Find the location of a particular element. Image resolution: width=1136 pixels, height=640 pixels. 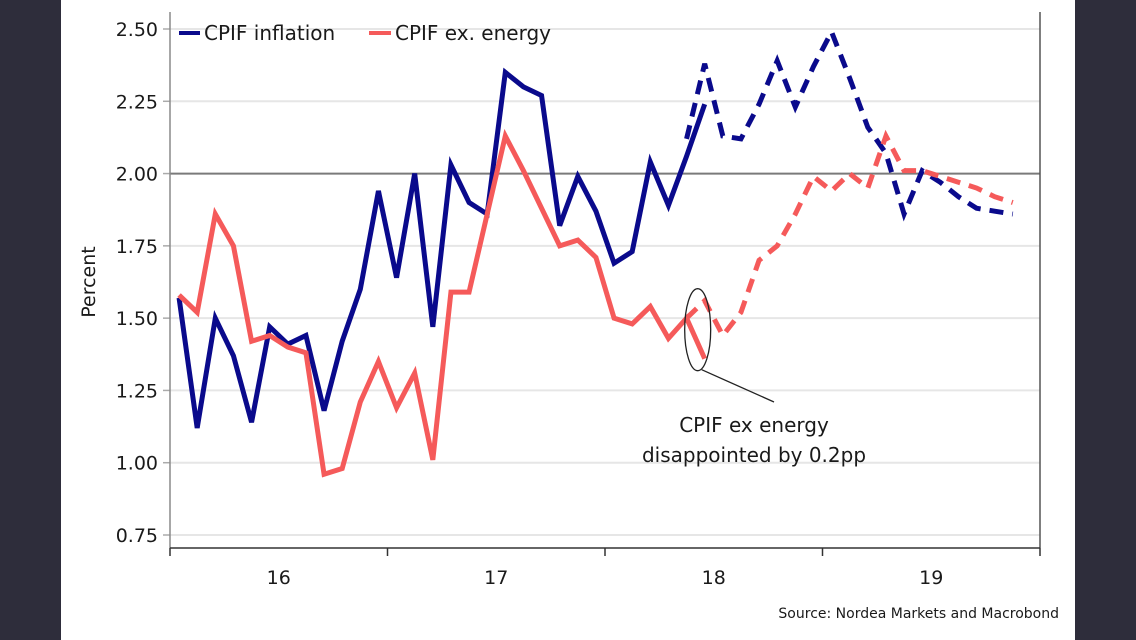

x-axis: 16 17 18 19 is located at coordinates (605, 568).